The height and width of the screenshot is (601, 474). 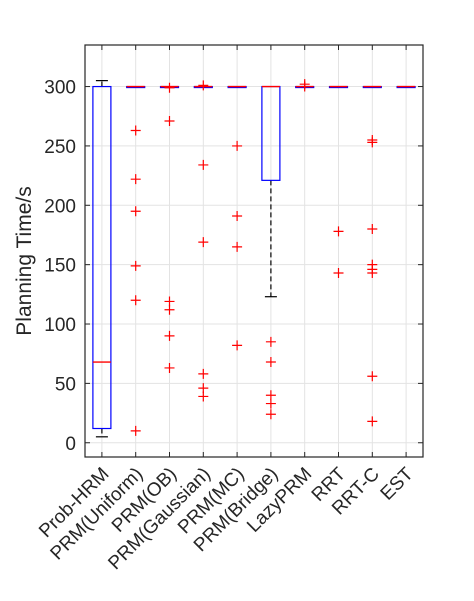 What do you see at coordinates (60, 206) in the screenshot?
I see `y-tick-label: 200` at bounding box center [60, 206].